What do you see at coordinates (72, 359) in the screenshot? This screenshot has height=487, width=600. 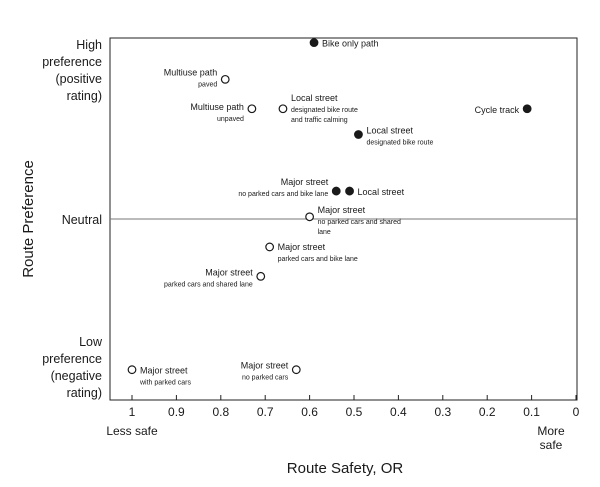 I see `y-level-low: preference` at bounding box center [72, 359].